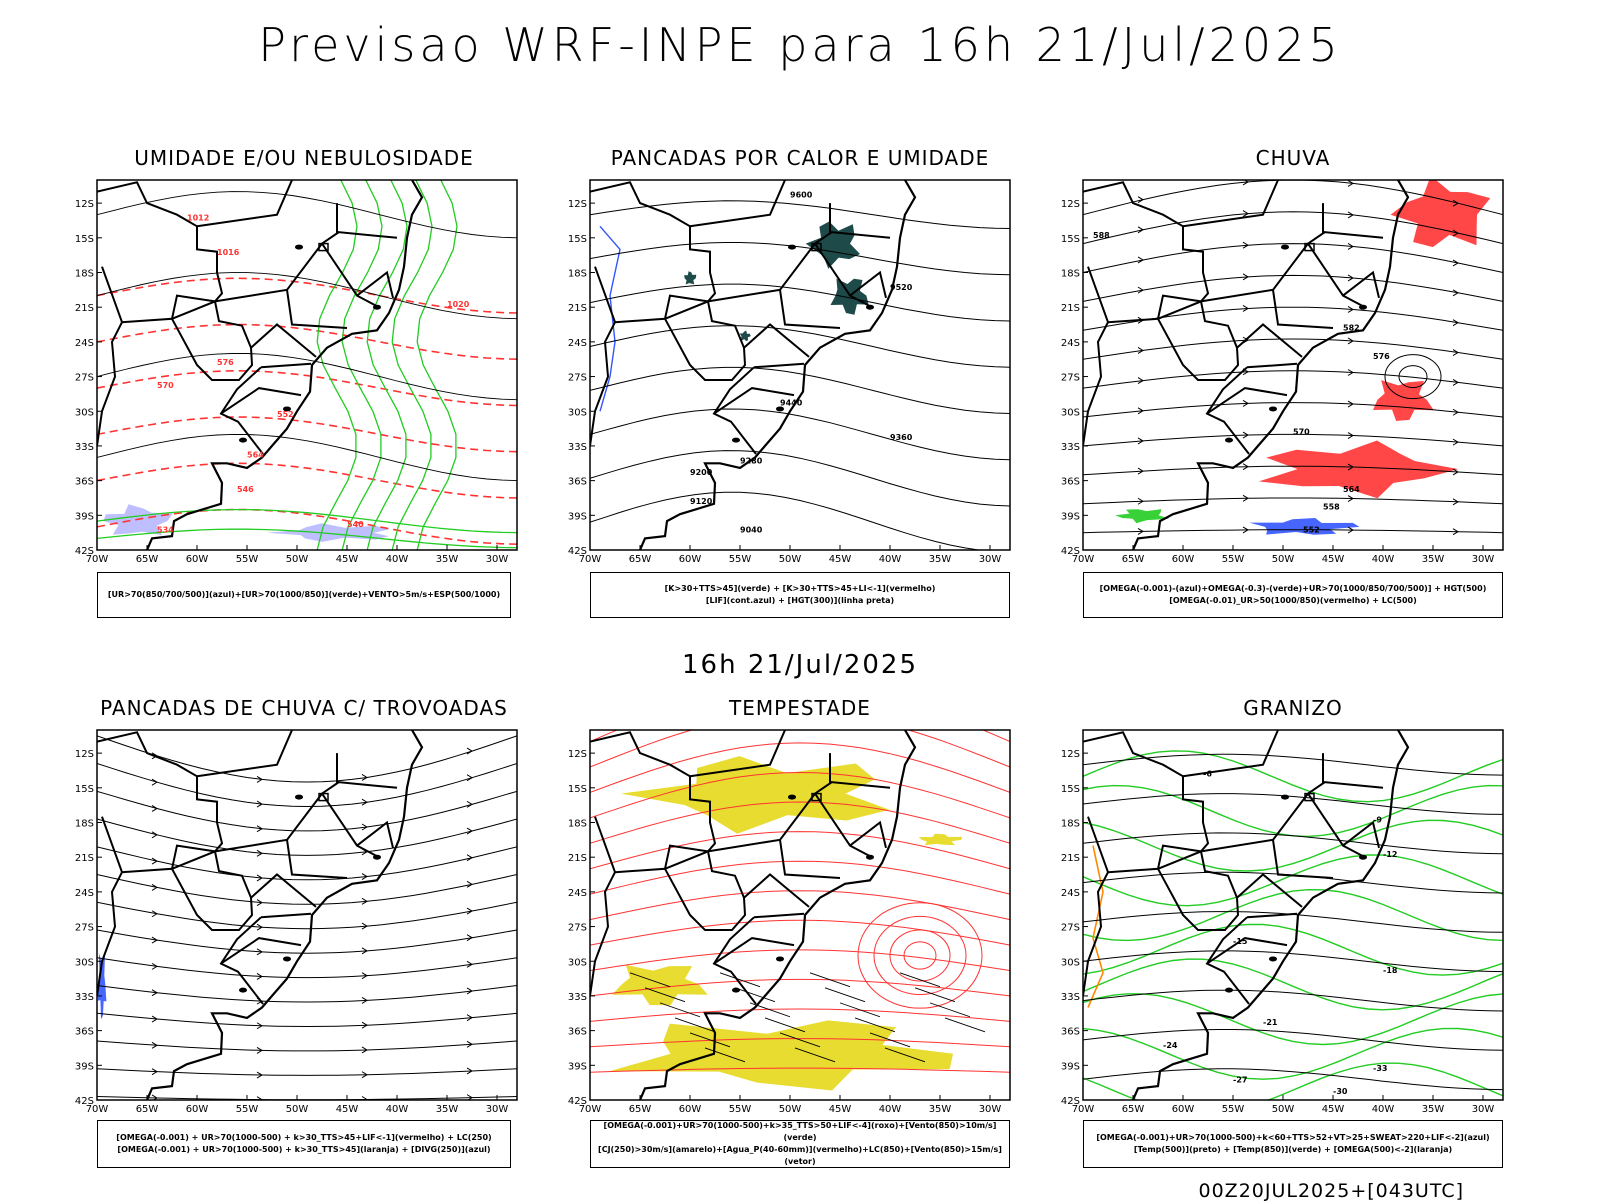 This screenshot has width=1600, height=1202. Describe the element at coordinates (84, 482) in the screenshot. I see `lat-tick-label: 36S` at that location.